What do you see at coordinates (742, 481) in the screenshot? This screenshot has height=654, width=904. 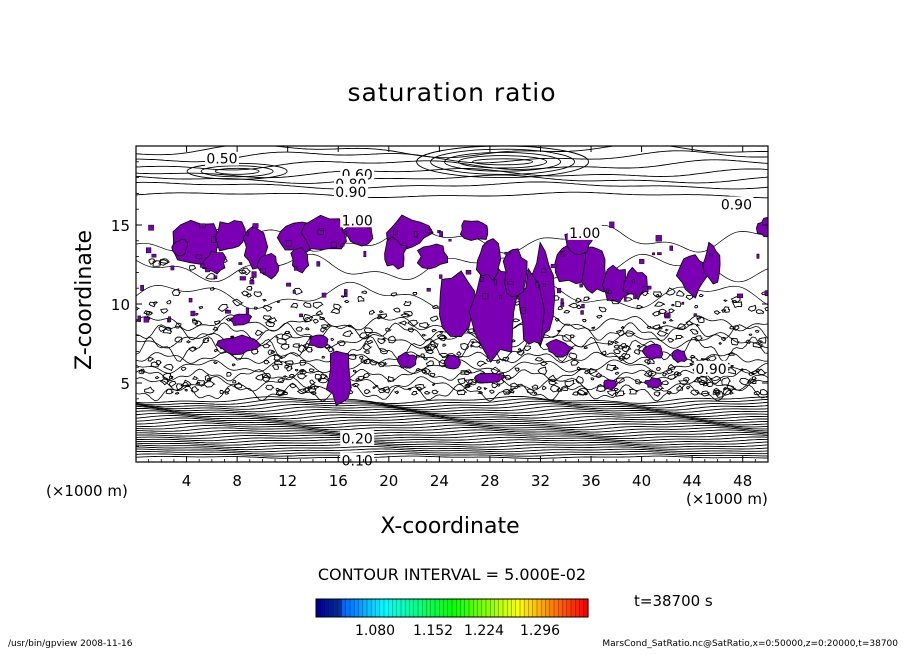 I see `x-tick-label: 48` at bounding box center [742, 481].